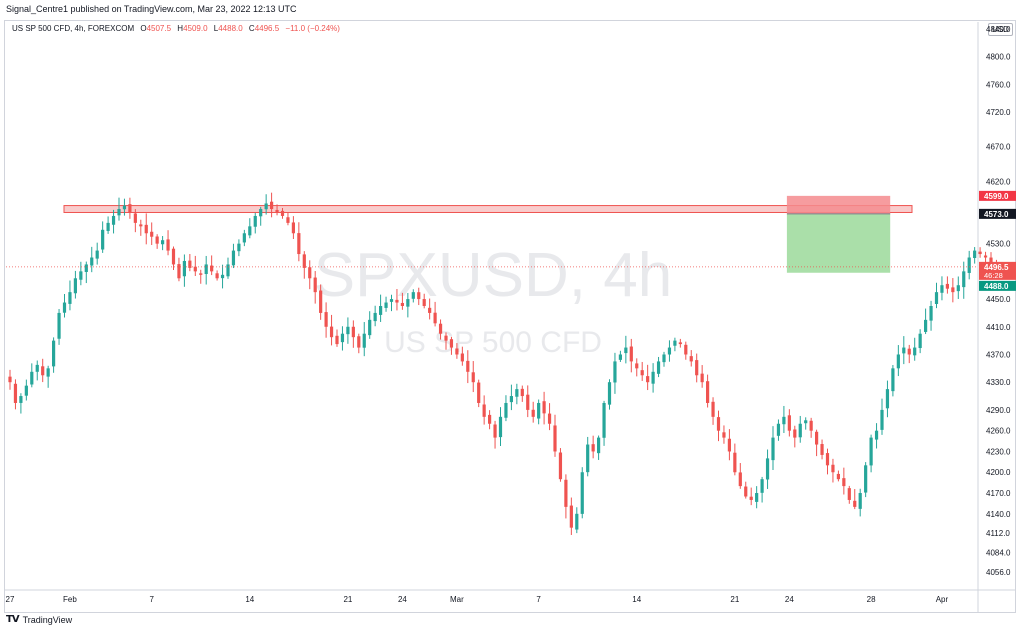 This screenshot has width=1024, height=632. Describe the element at coordinates (998, 299) in the screenshot. I see `price-tick-label: 4450.0` at that location.